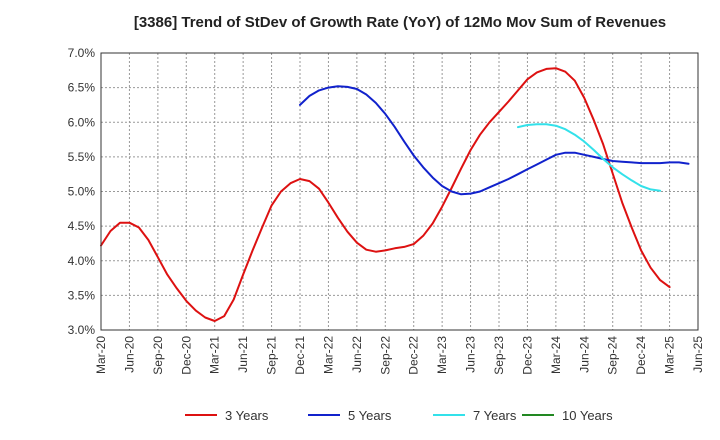 The width and height of the screenshot is (720, 440). I want to click on legend-label: 7 Years, so click(495, 415).